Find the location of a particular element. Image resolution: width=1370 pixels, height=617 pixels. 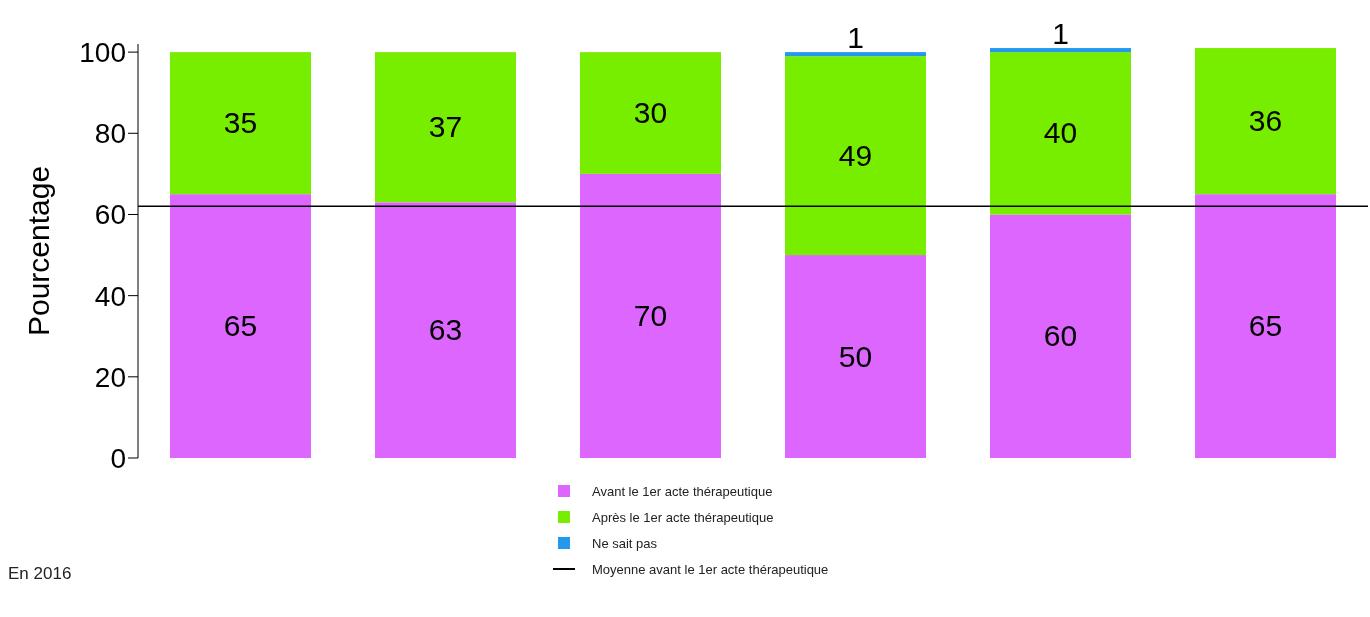

data-label: 49 is located at coordinates (855, 155).